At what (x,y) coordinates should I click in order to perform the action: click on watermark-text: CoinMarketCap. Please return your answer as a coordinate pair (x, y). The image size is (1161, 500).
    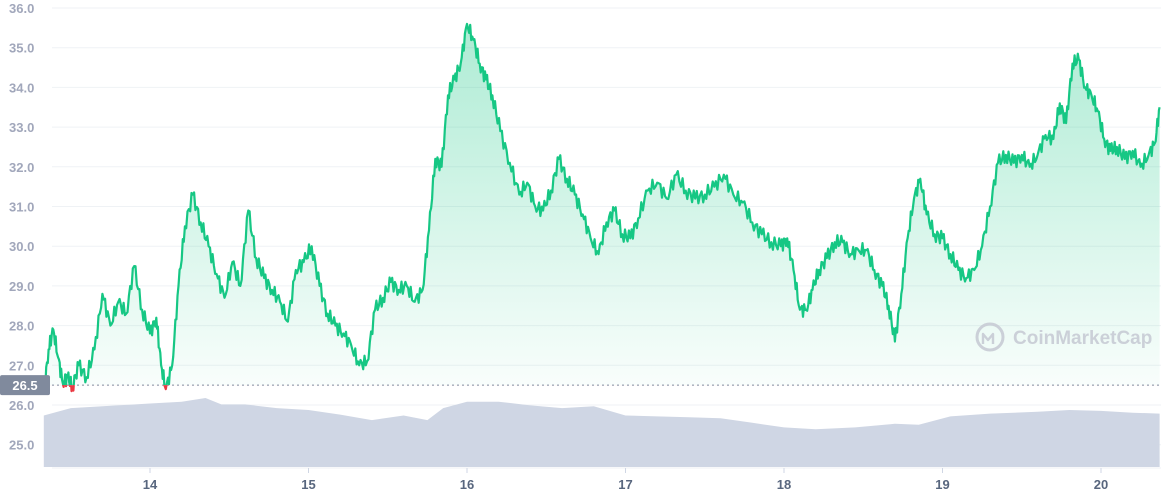
    Looking at the image, I should click on (1082, 338).